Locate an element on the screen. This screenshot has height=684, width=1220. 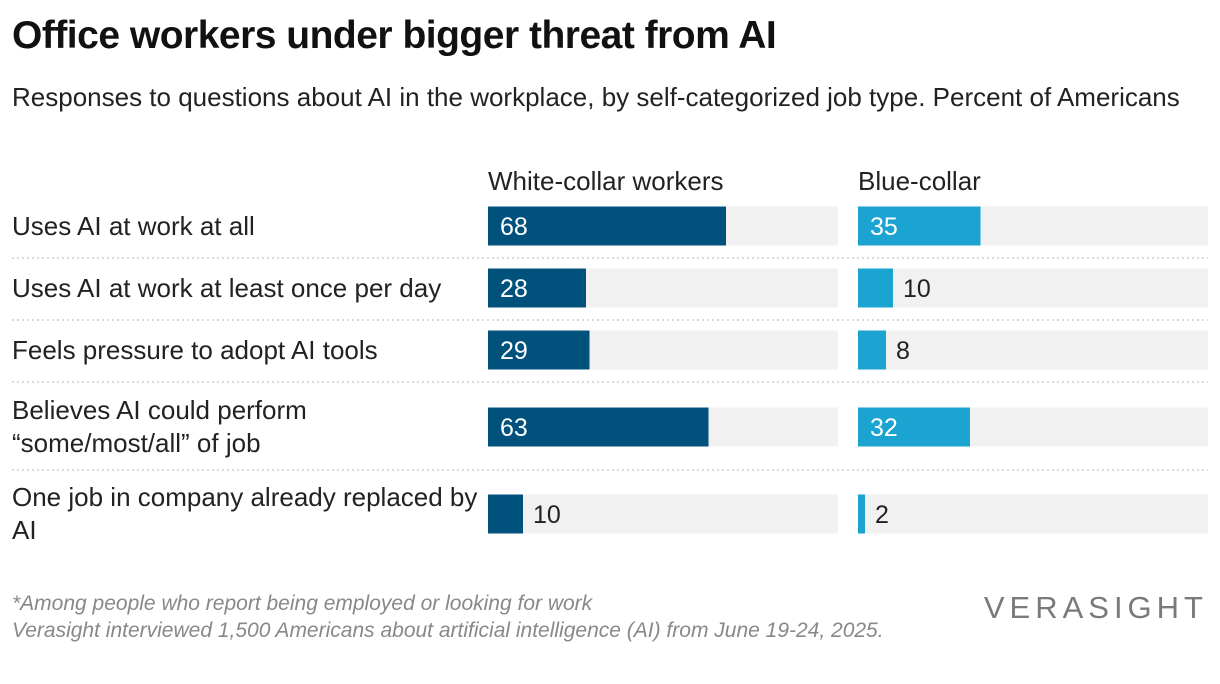
bar-value-label: 63 is located at coordinates (514, 428).